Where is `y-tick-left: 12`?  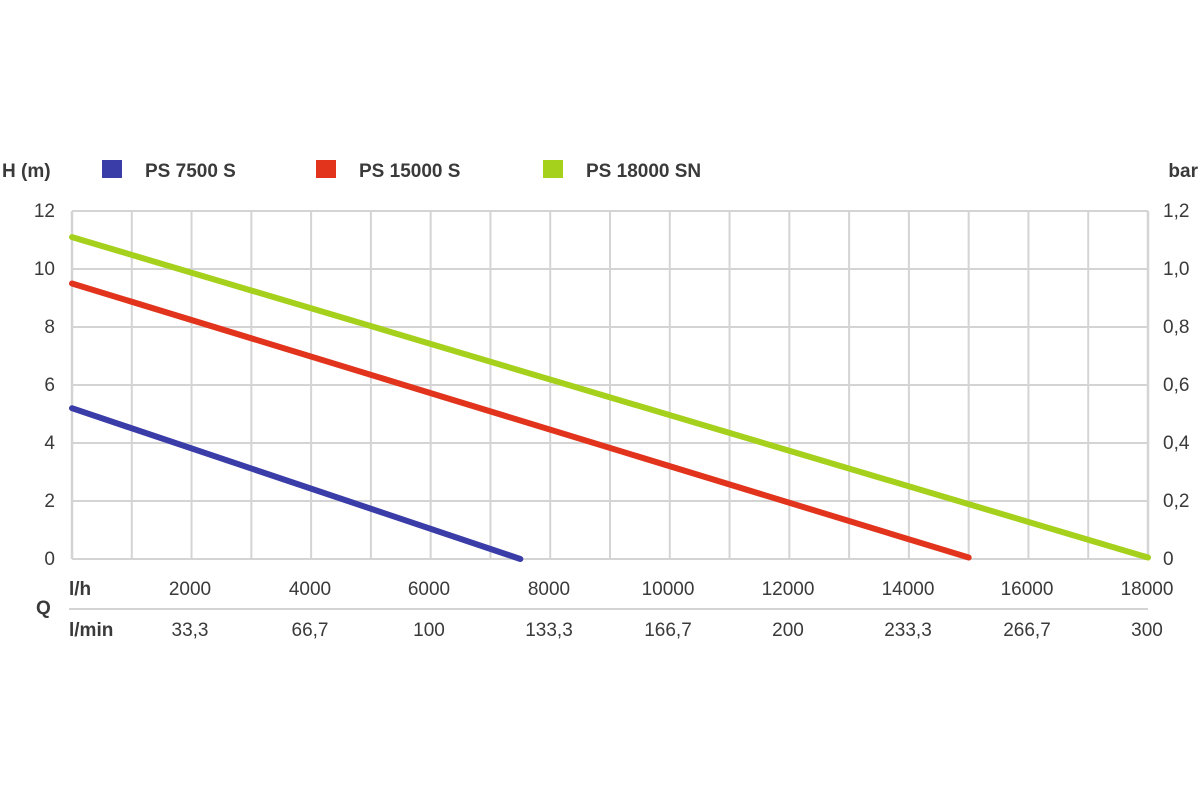
y-tick-left: 12 is located at coordinates (44, 211).